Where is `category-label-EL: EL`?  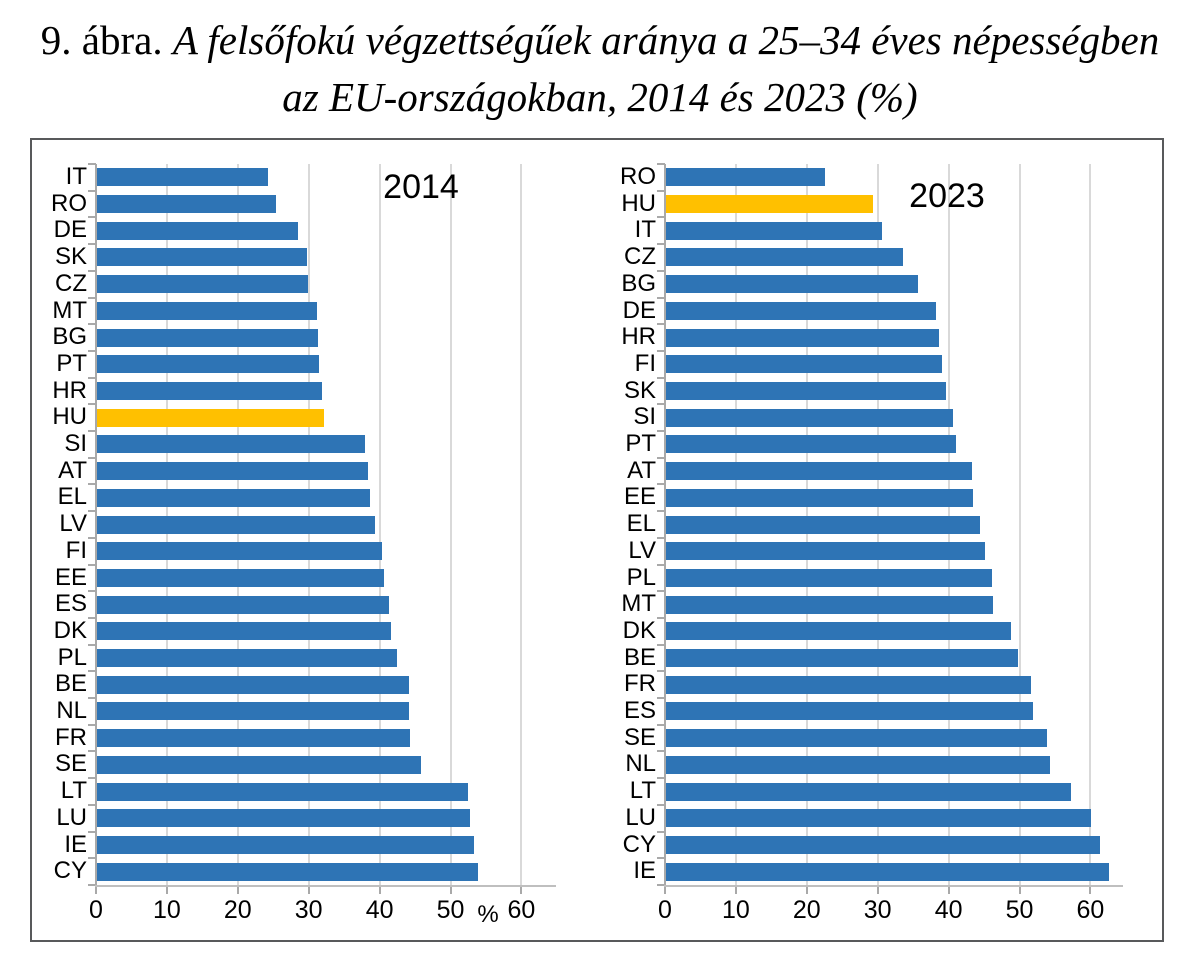 category-label-EL: EL is located at coordinates (72, 497).